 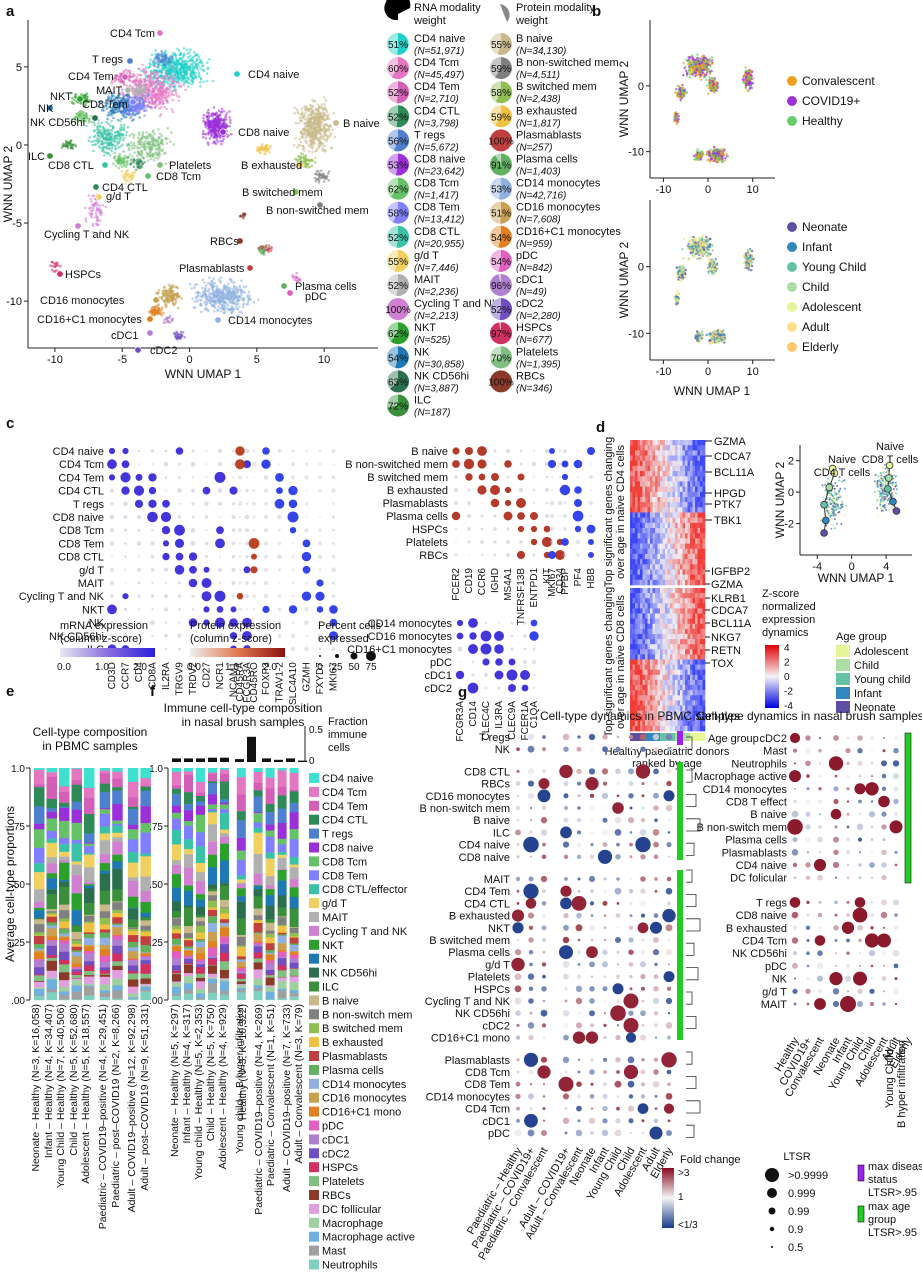 I want to click on a-xtick-label: 10, so click(x=324, y=360).